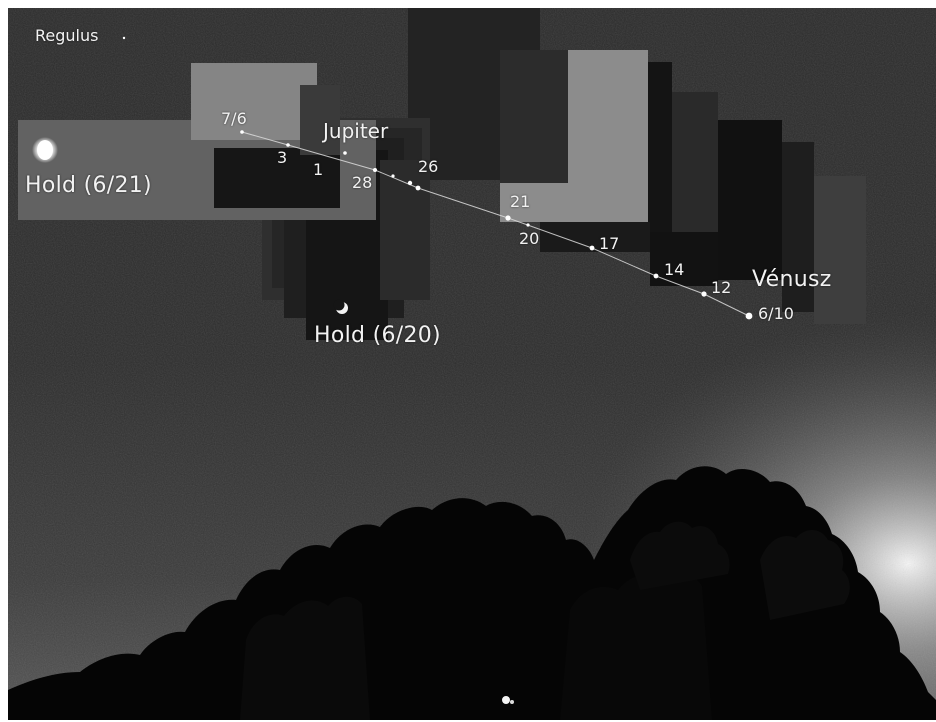 The height and width of the screenshot is (722, 936). What do you see at coordinates (67, 35) in the screenshot?
I see `regulus-label: Regulus` at bounding box center [67, 35].